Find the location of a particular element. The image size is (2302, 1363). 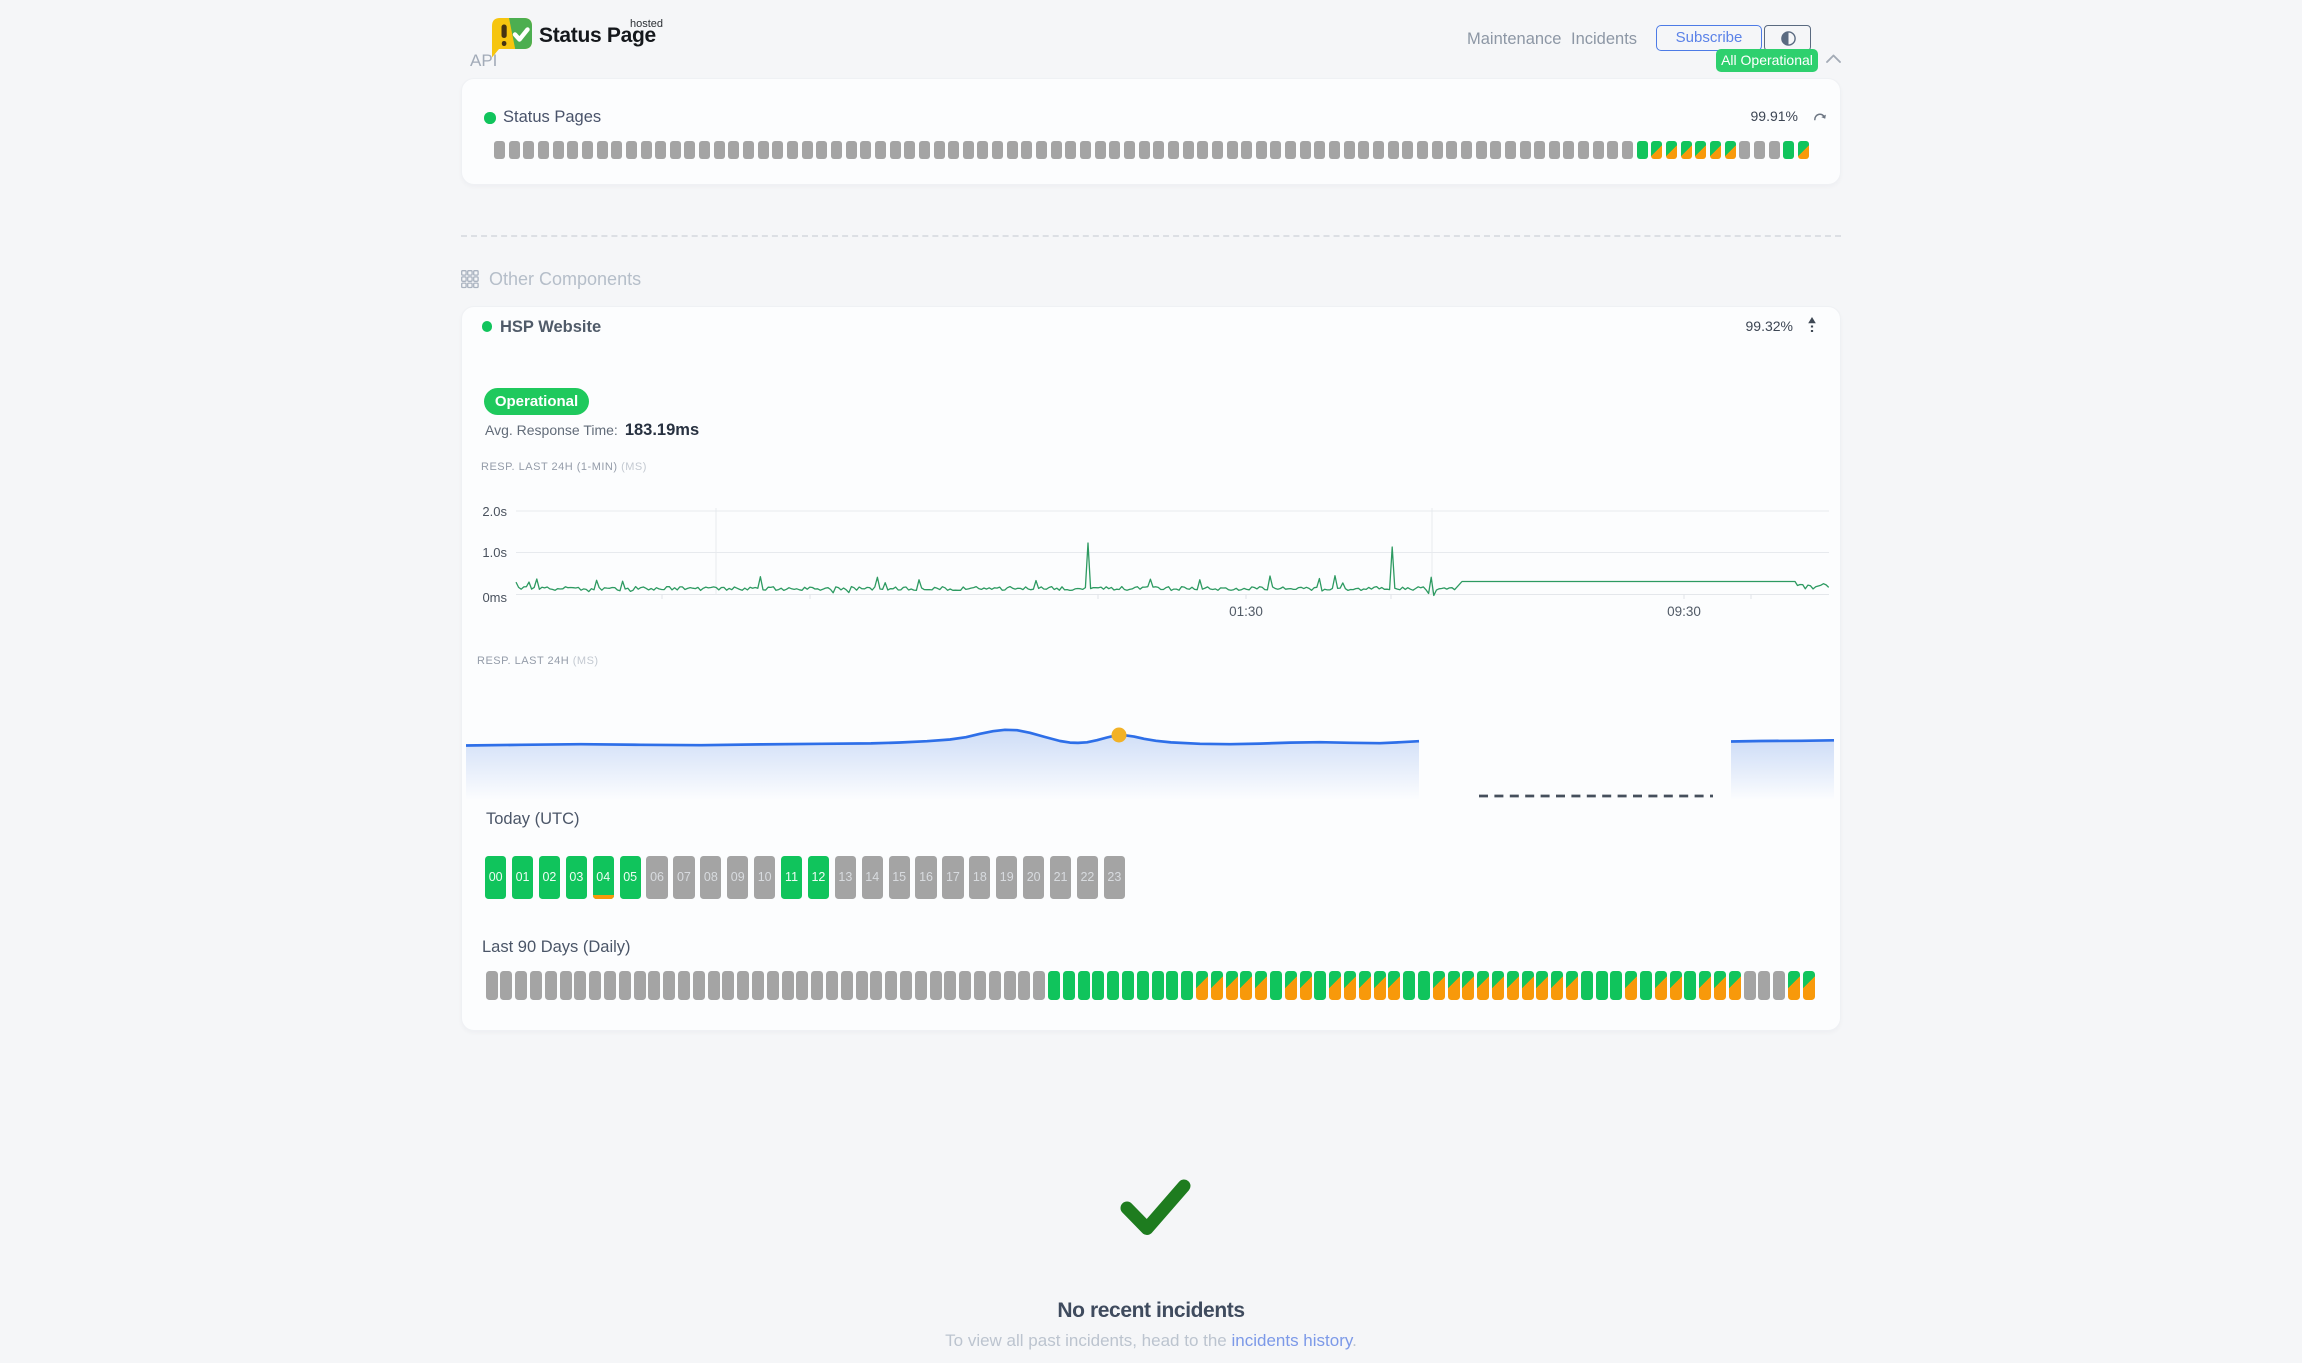

svg-text: 2.0s is located at coordinates (494, 511).